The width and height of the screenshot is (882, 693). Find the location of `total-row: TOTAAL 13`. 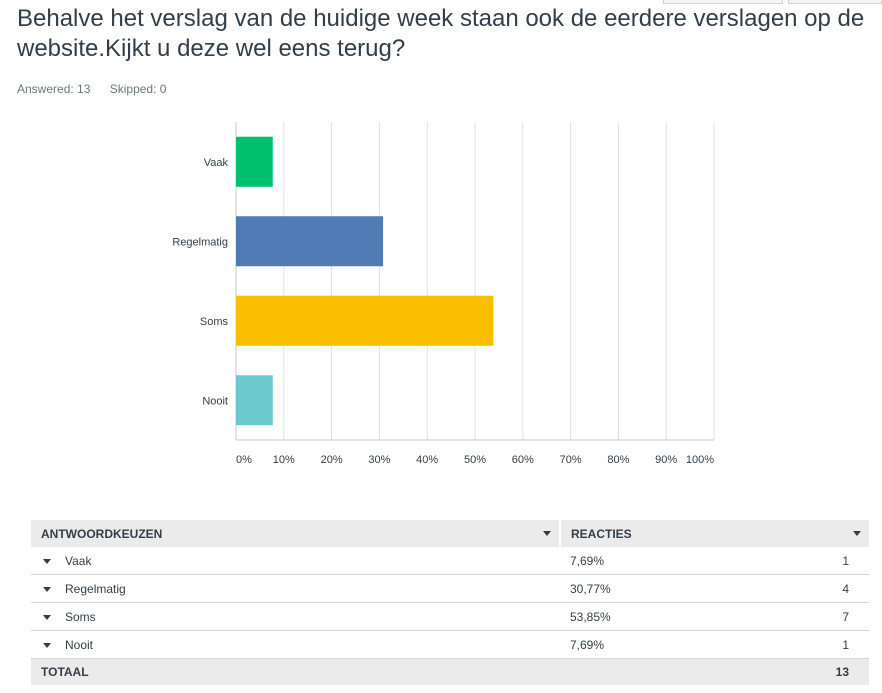

total-row: TOTAAL 13 is located at coordinates (450, 671).